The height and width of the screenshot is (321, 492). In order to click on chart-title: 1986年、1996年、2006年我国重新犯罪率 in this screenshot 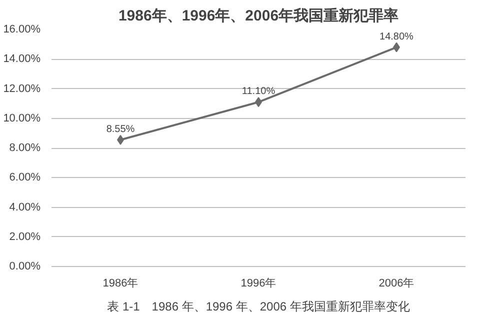, I will do `click(258, 15)`.